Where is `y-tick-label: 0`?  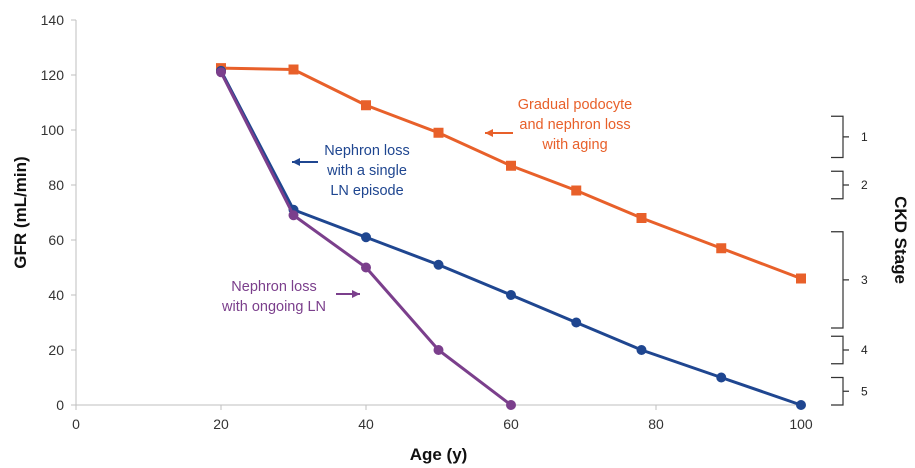
y-tick-label: 0 is located at coordinates (60, 405).